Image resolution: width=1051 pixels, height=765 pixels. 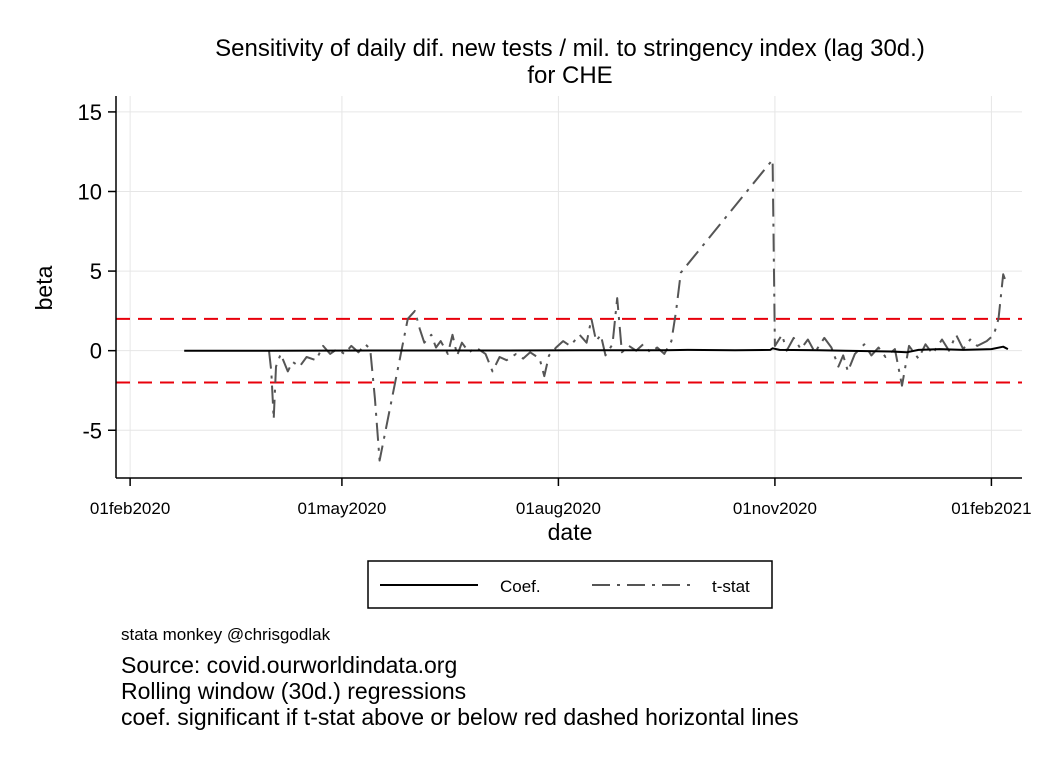 I want to click on legend: Coef. t-stat, so click(x=570, y=584).